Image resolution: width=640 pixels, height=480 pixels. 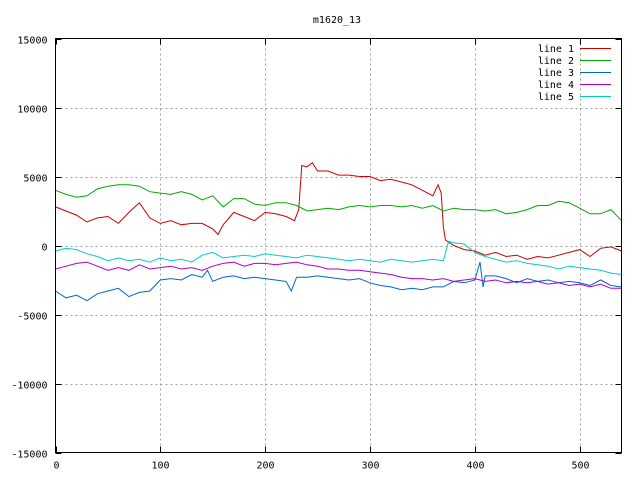 I want to click on chart-title: m1620_13, so click(x=337, y=20).